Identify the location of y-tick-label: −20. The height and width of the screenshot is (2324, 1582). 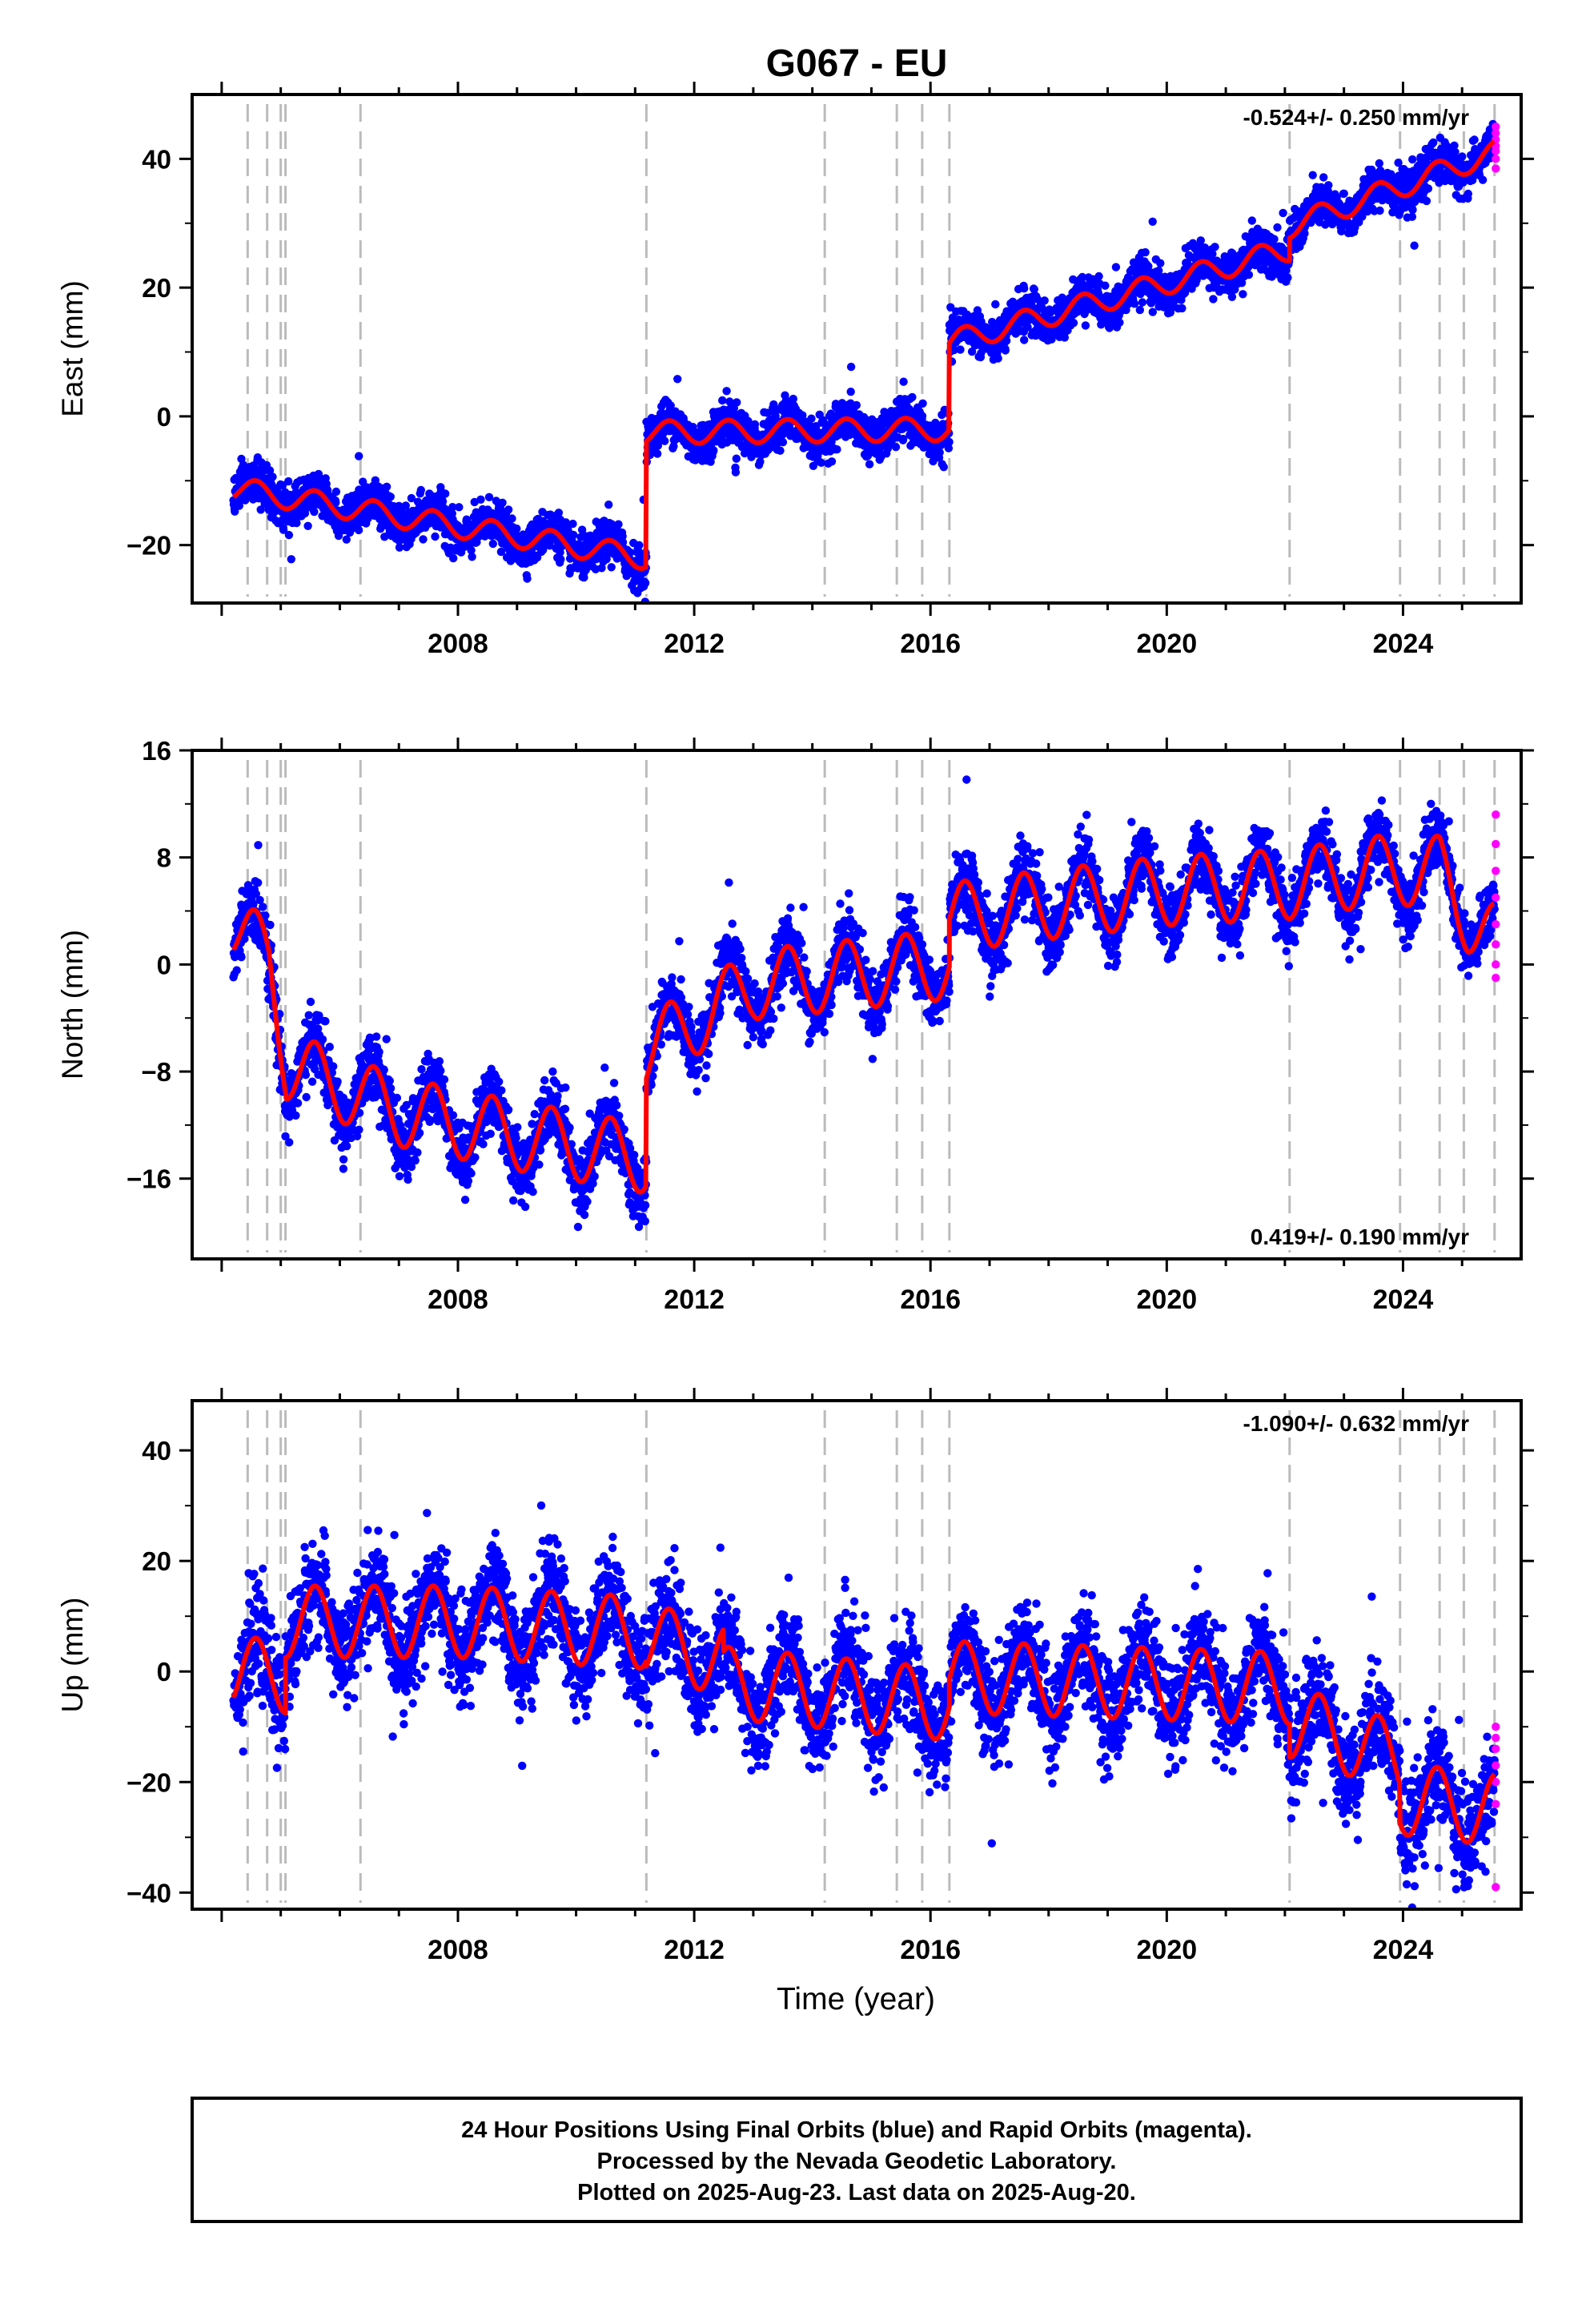
(148, 546).